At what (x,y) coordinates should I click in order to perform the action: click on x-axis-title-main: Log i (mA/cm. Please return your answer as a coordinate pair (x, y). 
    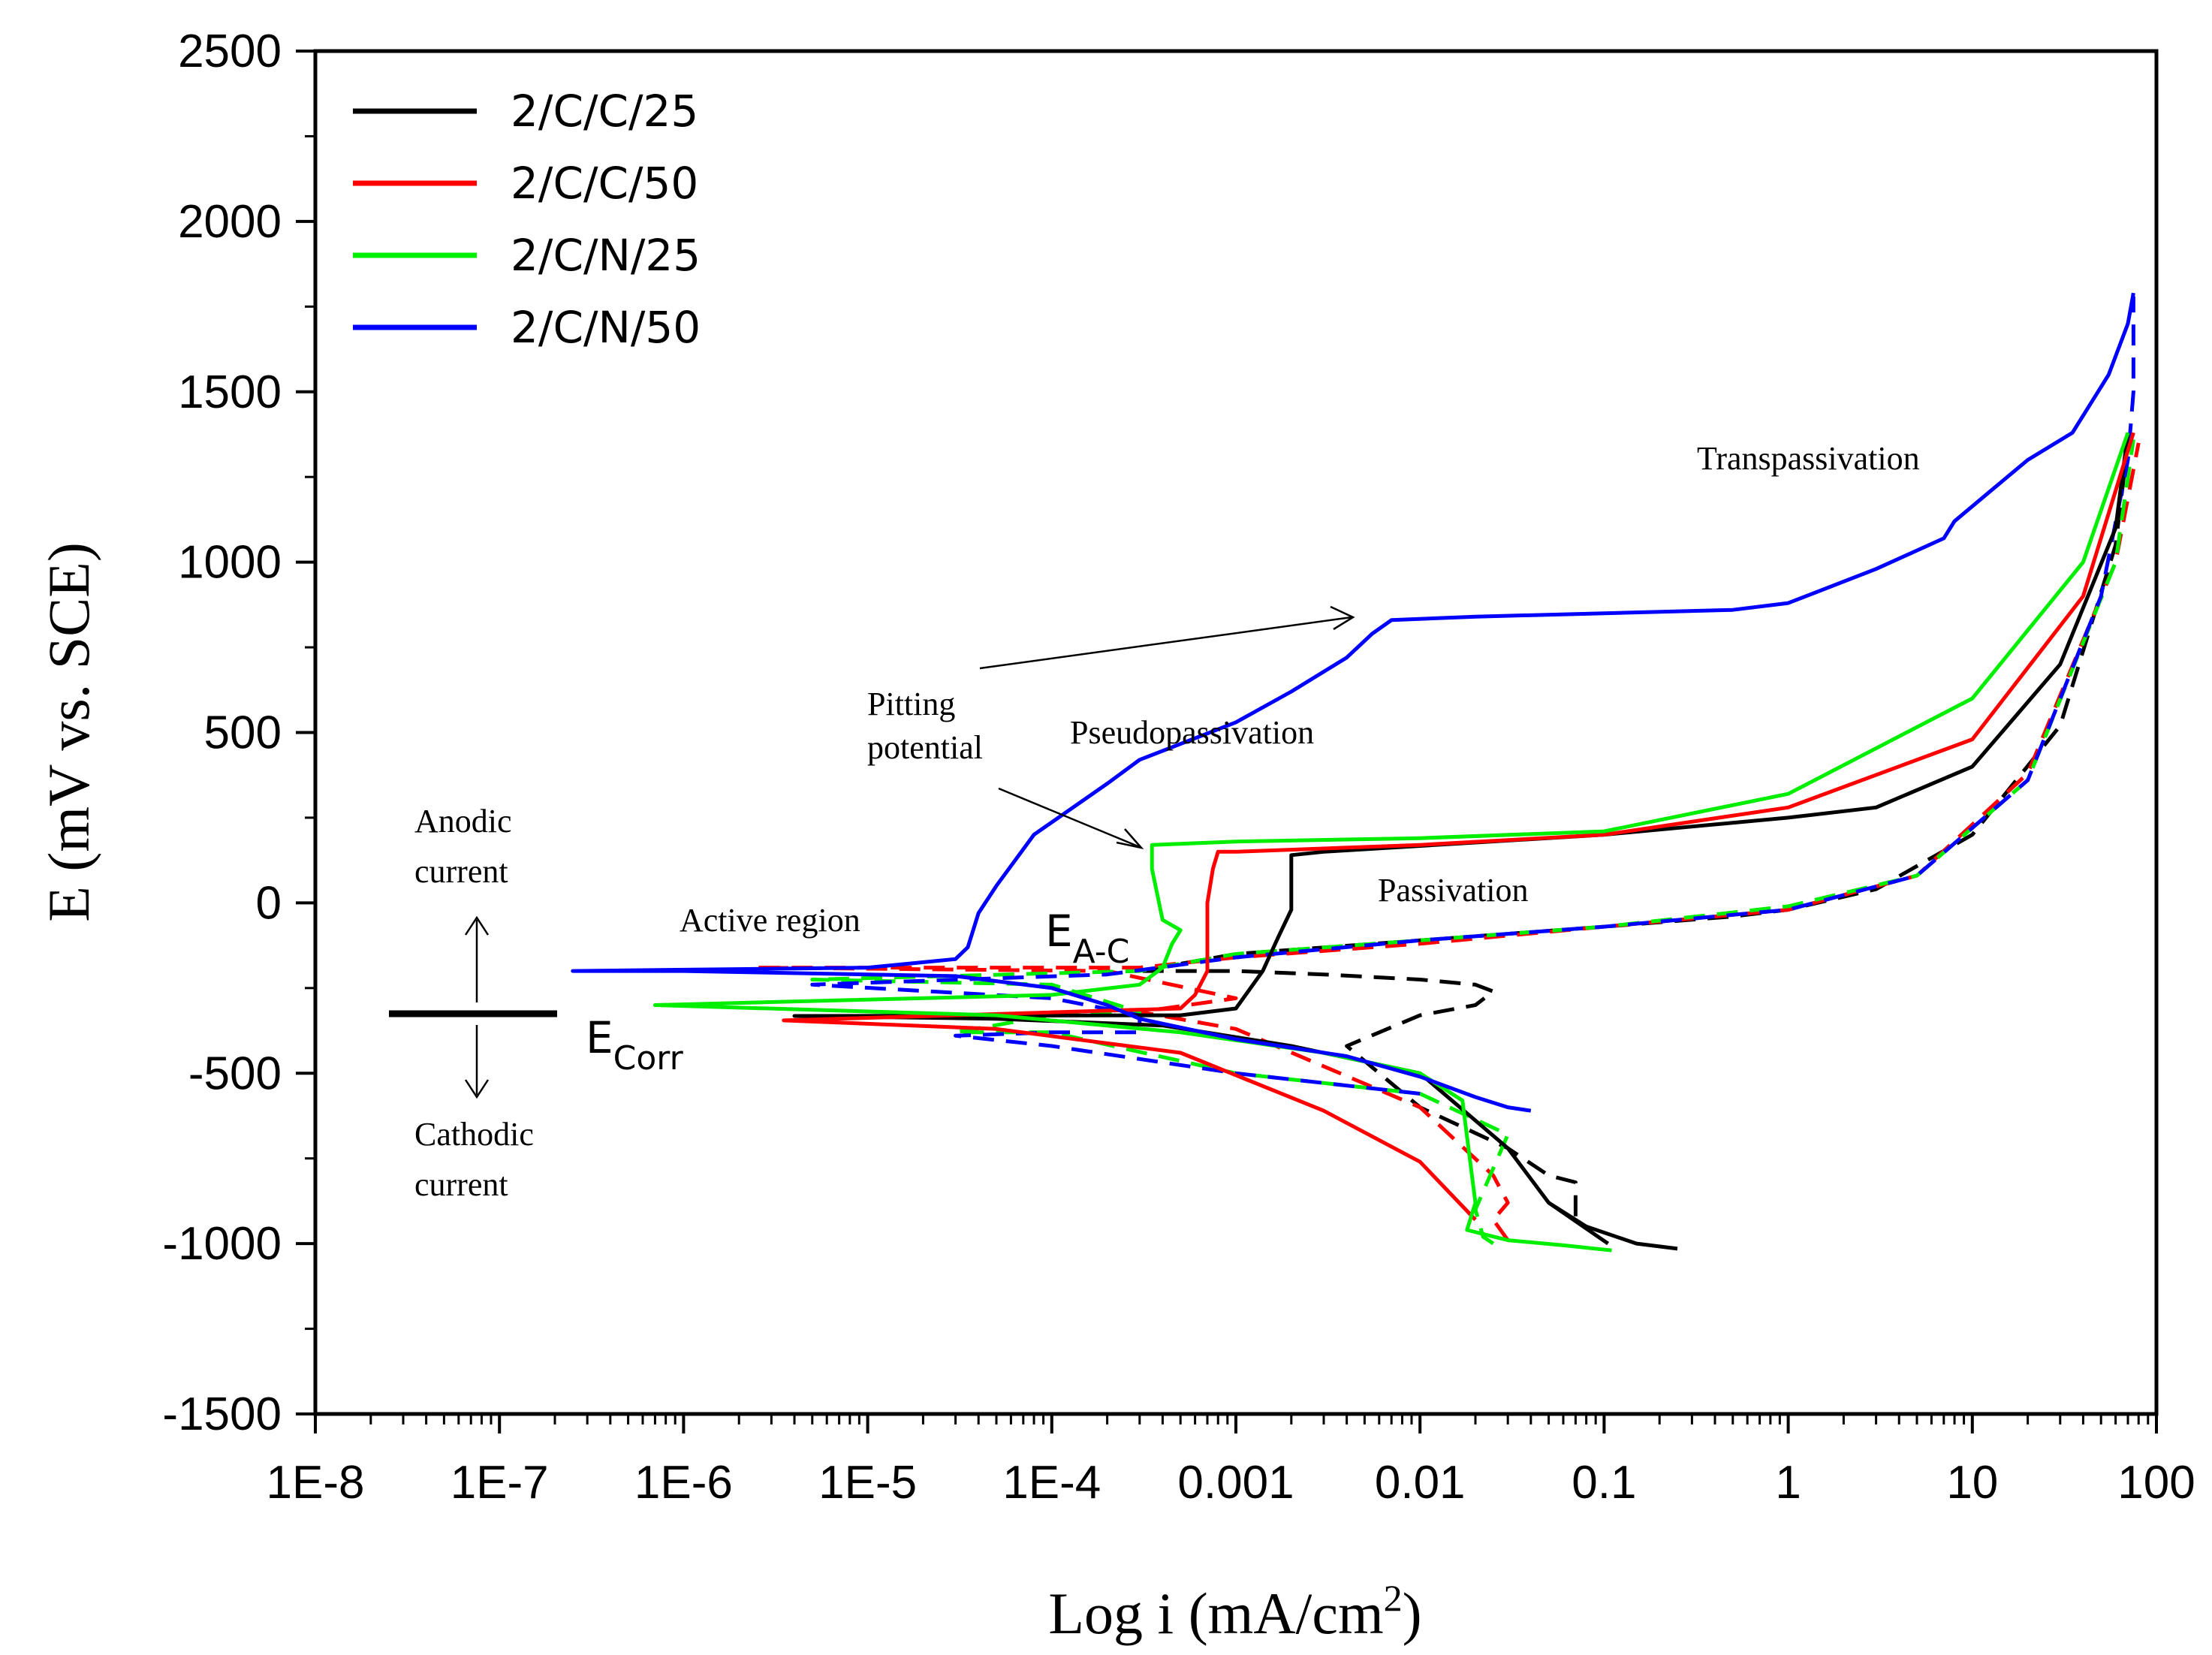
    Looking at the image, I should click on (1215, 1613).